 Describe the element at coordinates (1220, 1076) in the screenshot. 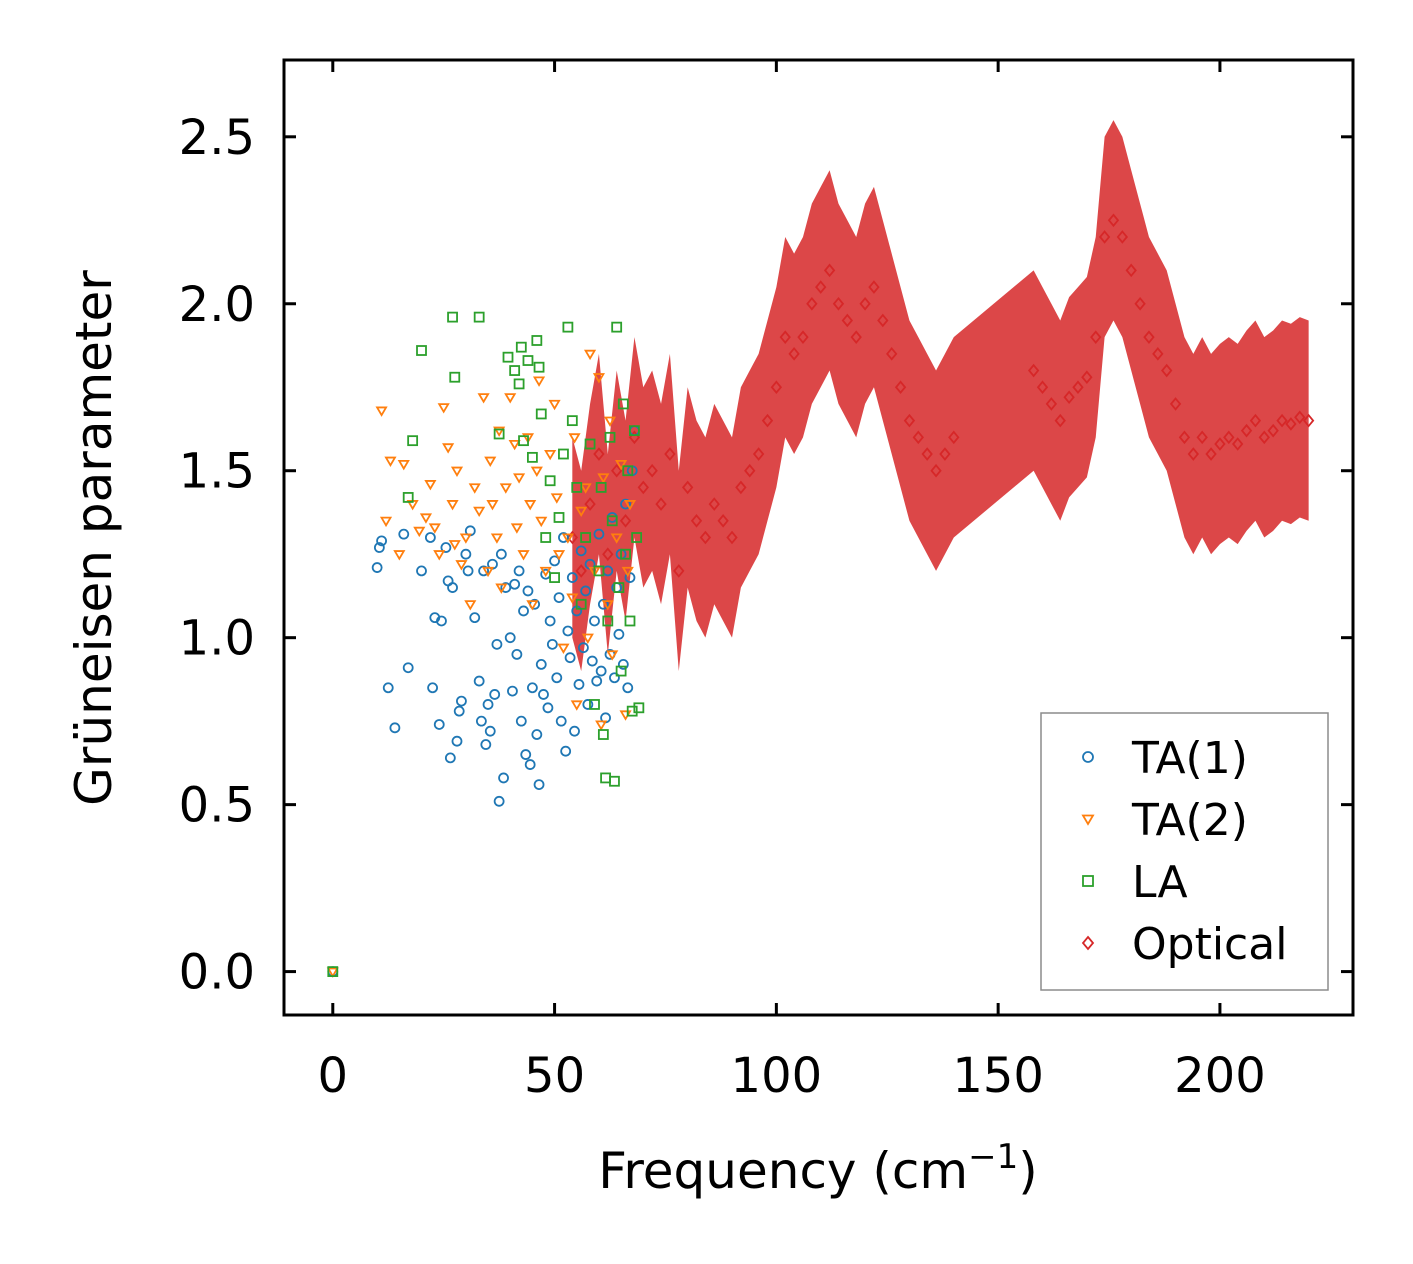

I see `x-tick-label: 200` at that location.